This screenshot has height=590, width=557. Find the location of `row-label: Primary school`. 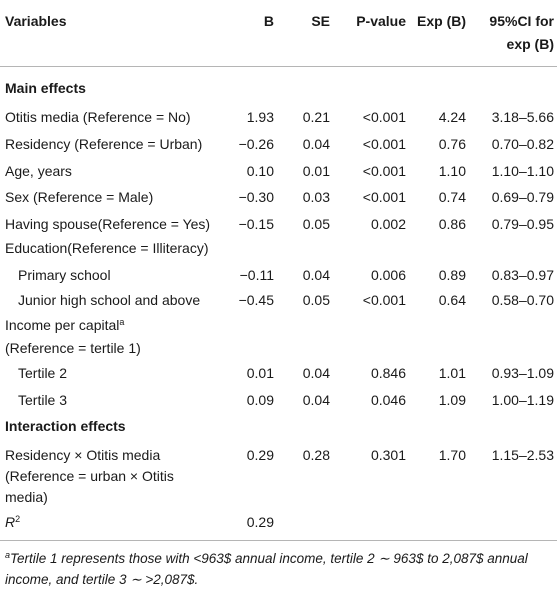

row-label: Primary school is located at coordinates (64, 275).